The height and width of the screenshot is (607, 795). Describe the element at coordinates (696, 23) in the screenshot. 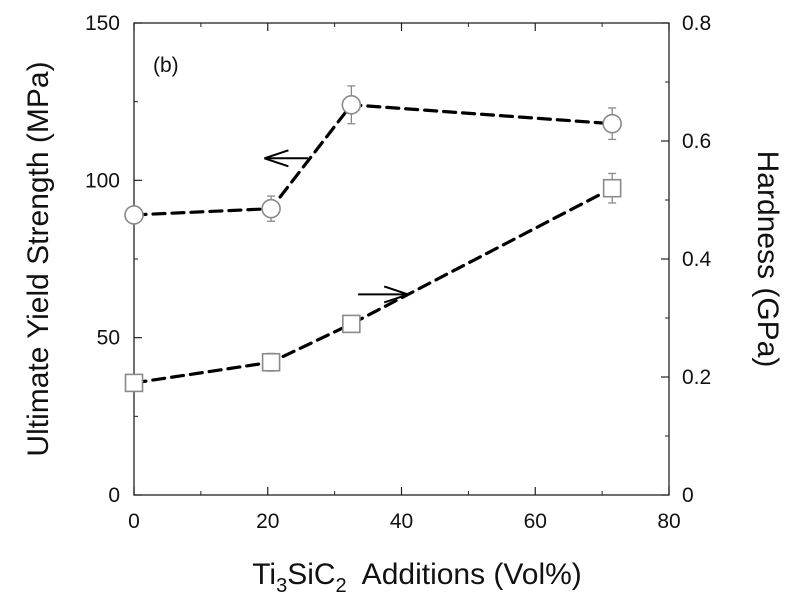

I see `y-right-tick-label: 0.8` at that location.